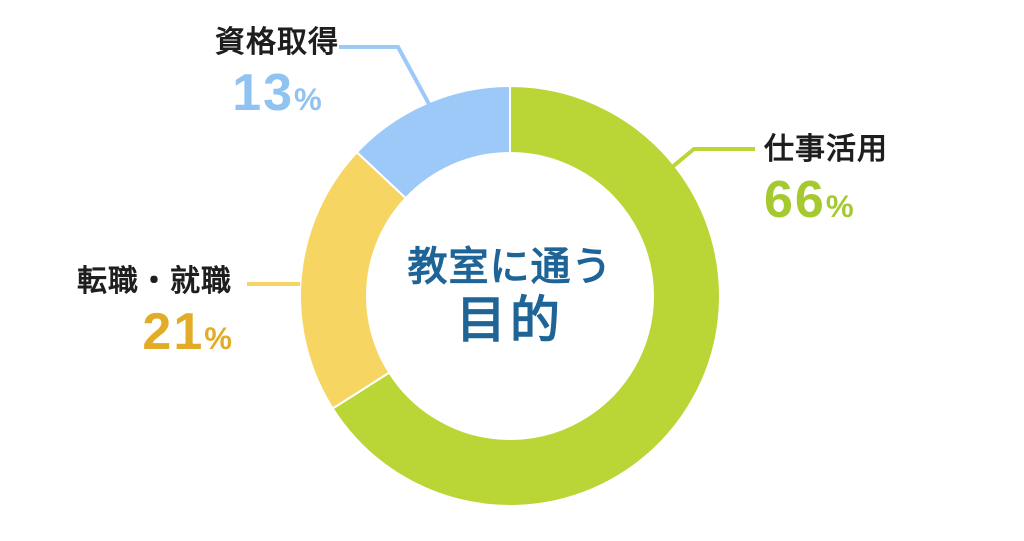 Image resolution: width=1024 pixels, height=541 pixels. What do you see at coordinates (826, 149) in the screenshot?
I see `slice-label-work-use: 仕事活用` at bounding box center [826, 149].